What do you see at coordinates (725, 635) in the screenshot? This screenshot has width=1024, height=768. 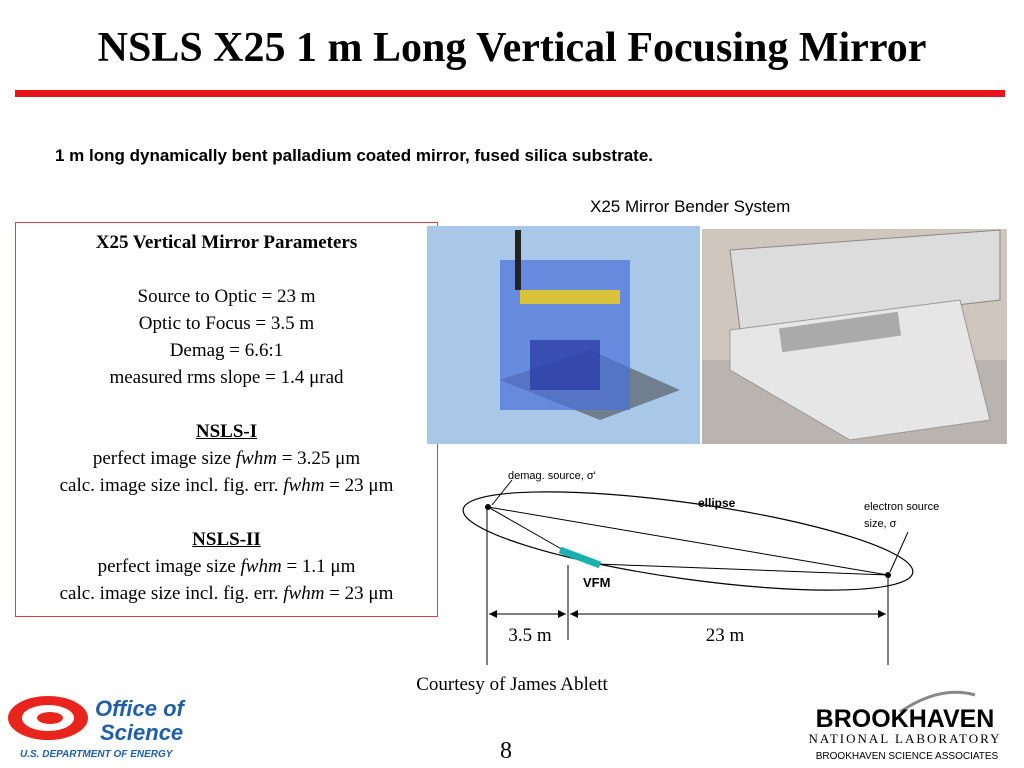 I see `dimension-label: 23 m` at bounding box center [725, 635].